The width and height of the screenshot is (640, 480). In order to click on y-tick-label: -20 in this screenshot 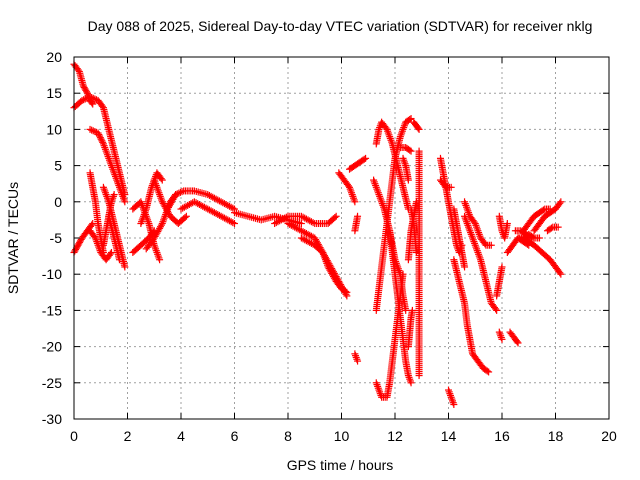, I will do `click(52, 347)`.